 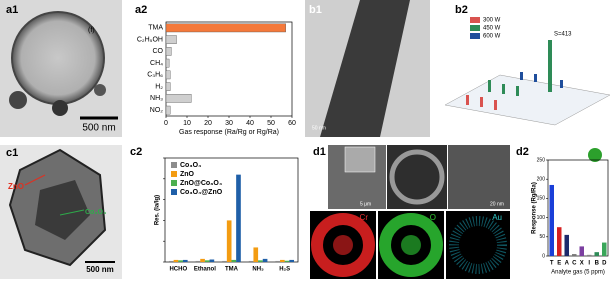 What do you see at coordinates (559, 264) in the screenshot?
I see `x-tick-label: E` at bounding box center [559, 264].